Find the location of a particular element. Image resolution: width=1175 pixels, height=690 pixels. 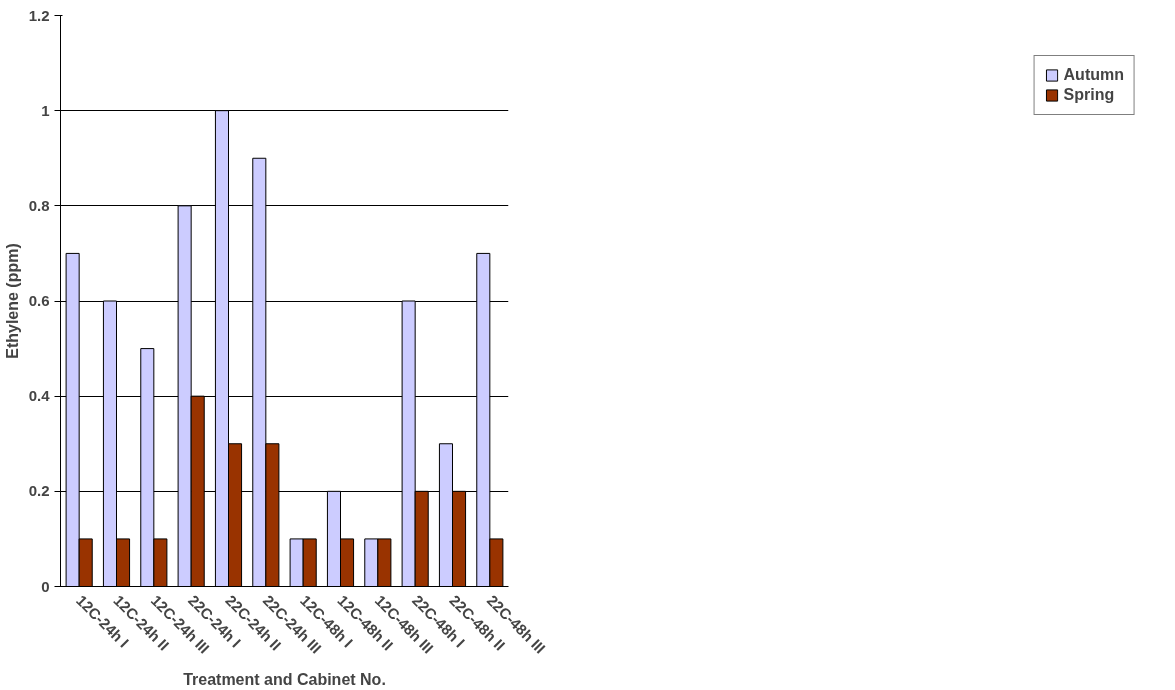

y-tick-label: 1 is located at coordinates (45, 110).